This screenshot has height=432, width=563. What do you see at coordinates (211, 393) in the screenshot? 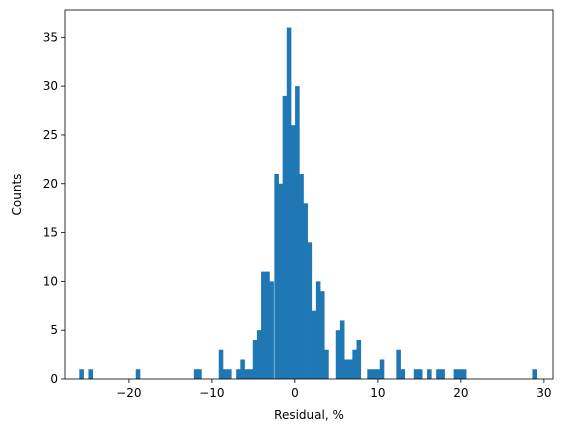
I see `x-tick-label: −10` at bounding box center [211, 393].